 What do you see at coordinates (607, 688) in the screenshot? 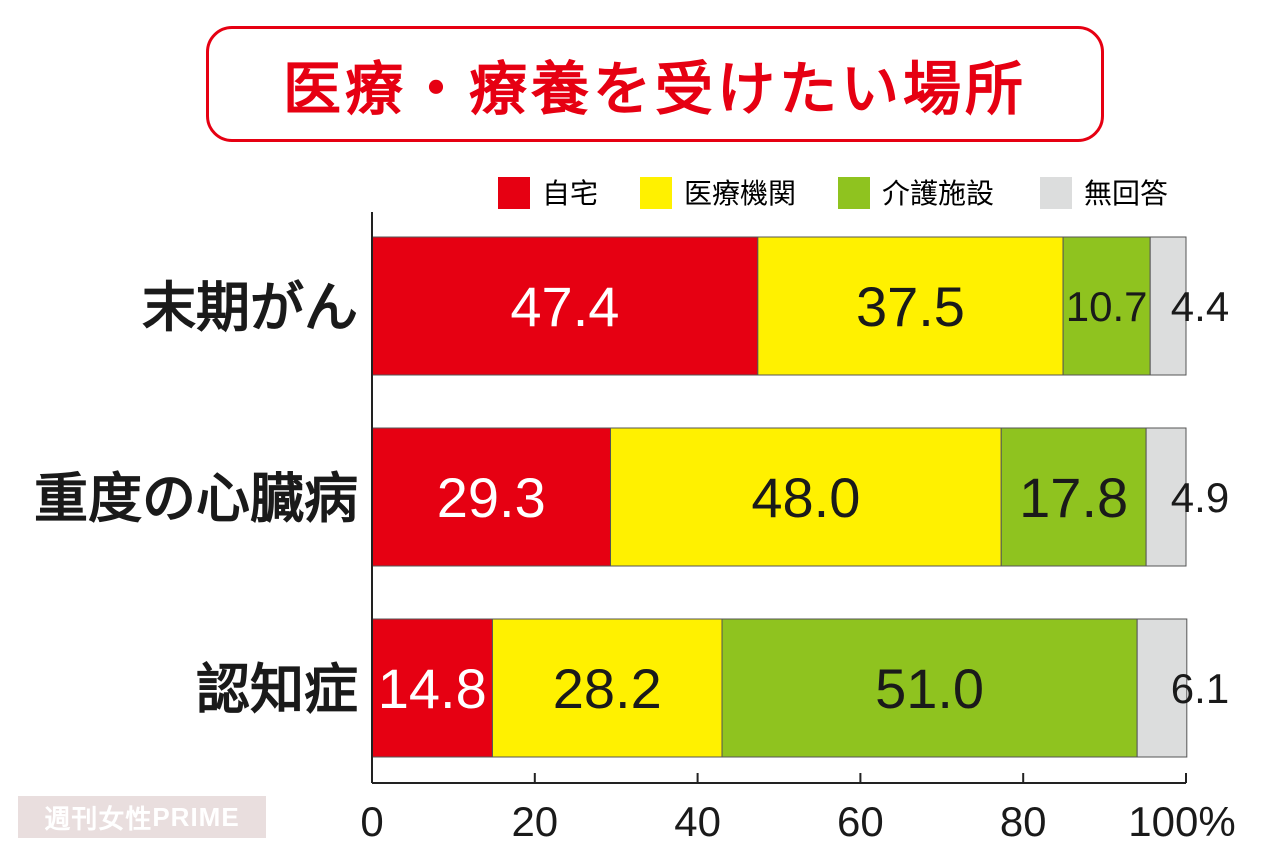
I see `data-label: 28.2` at bounding box center [607, 688].